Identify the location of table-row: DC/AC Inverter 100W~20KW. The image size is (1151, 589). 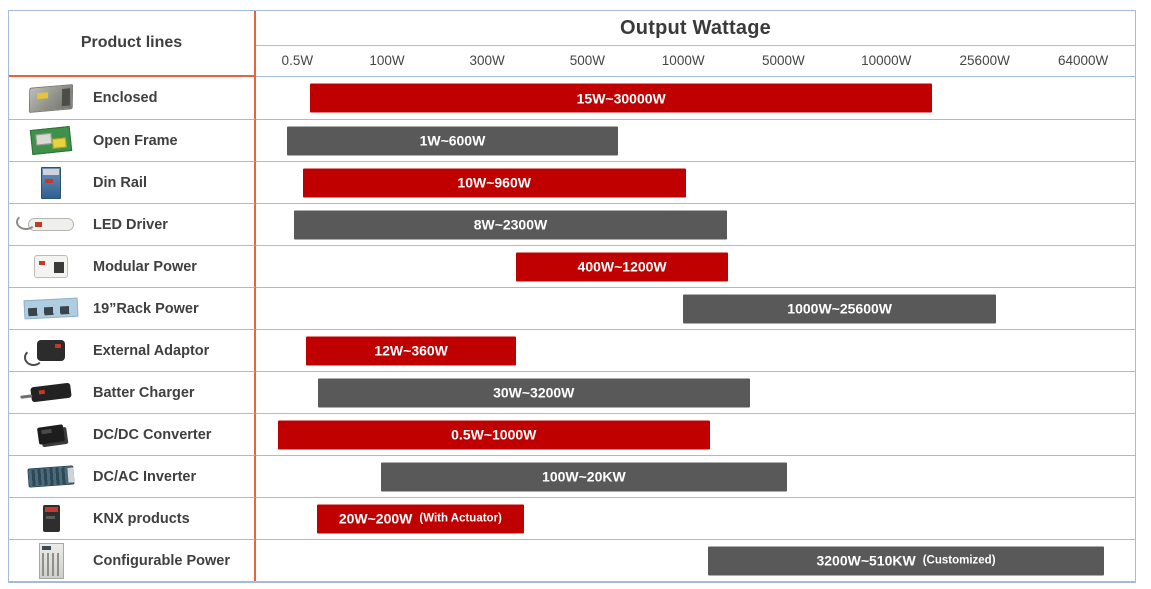
(572, 476).